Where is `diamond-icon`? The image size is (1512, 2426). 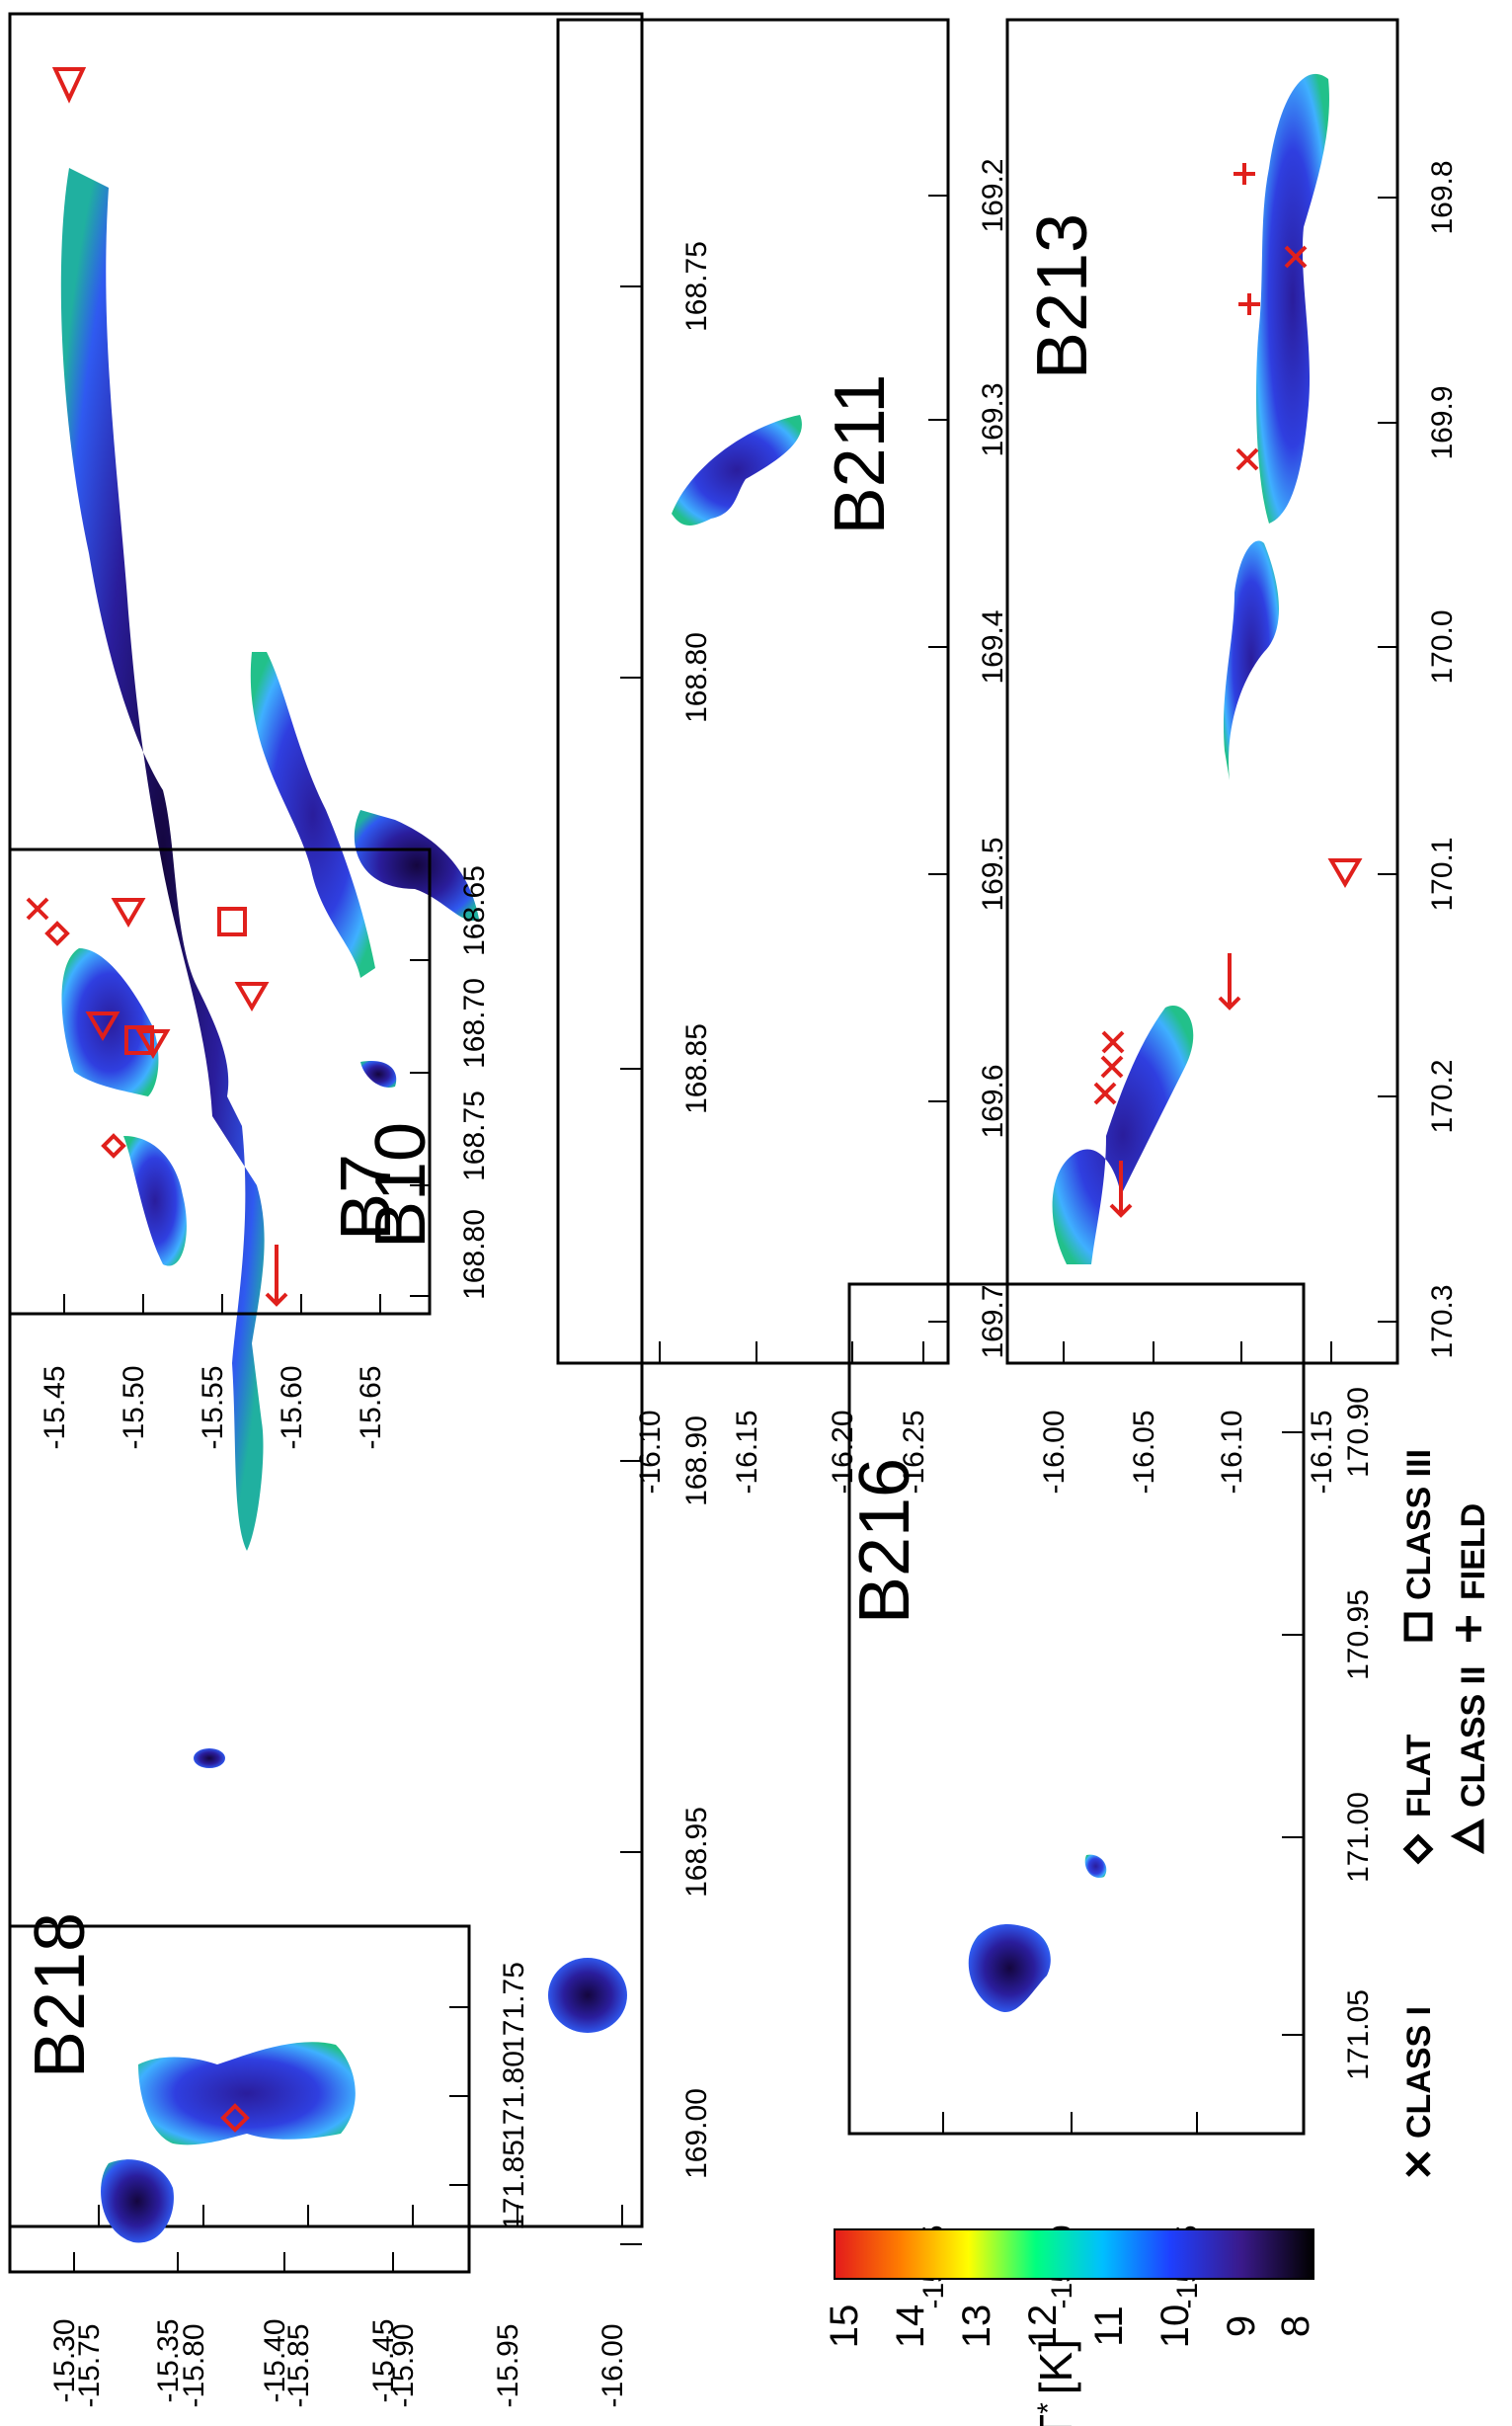
diamond-icon is located at coordinates (1418, 1849).